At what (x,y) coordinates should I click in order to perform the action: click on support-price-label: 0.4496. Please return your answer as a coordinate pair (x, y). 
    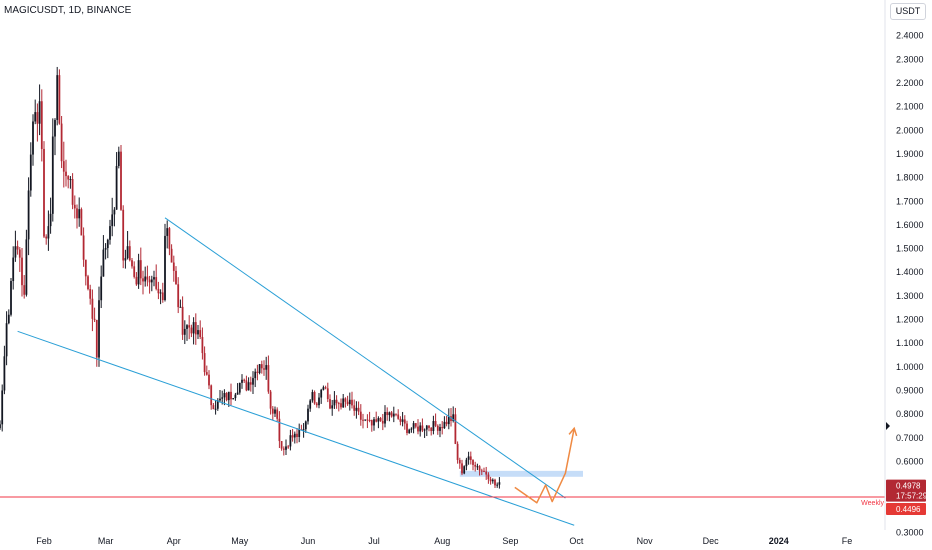
    Looking at the image, I should click on (908, 509).